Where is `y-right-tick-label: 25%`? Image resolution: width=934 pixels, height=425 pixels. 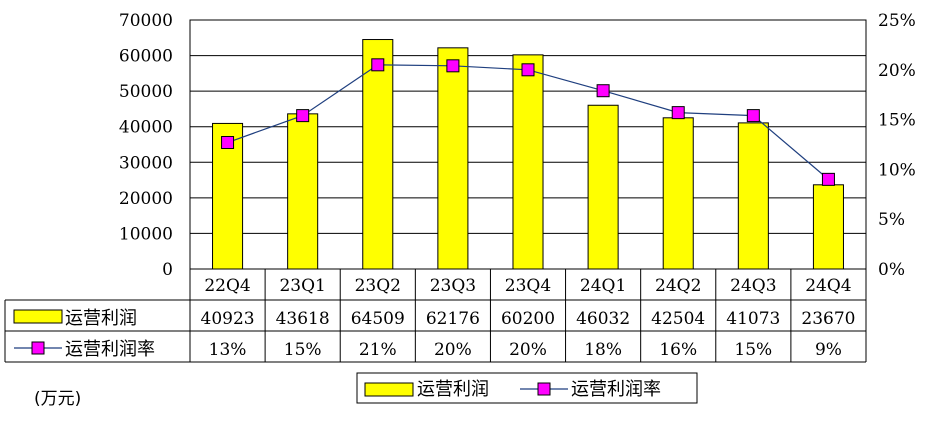 y-right-tick-label: 25% is located at coordinates (897, 21).